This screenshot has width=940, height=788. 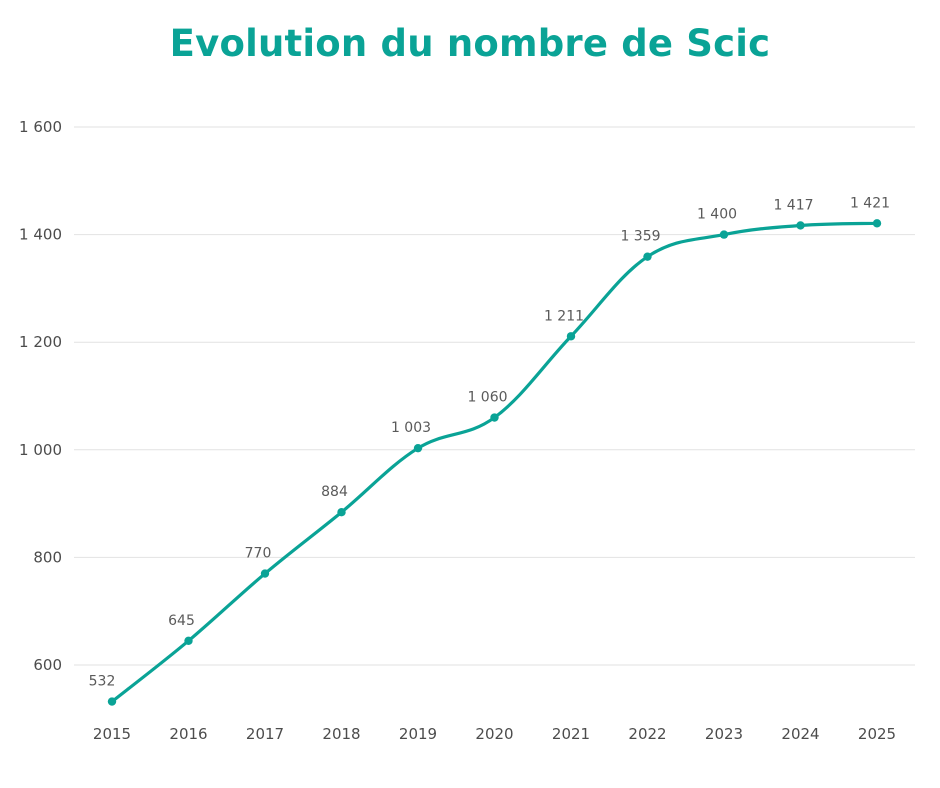 What do you see at coordinates (47, 557) in the screenshot?
I see `y-tick-label: 800` at bounding box center [47, 557].